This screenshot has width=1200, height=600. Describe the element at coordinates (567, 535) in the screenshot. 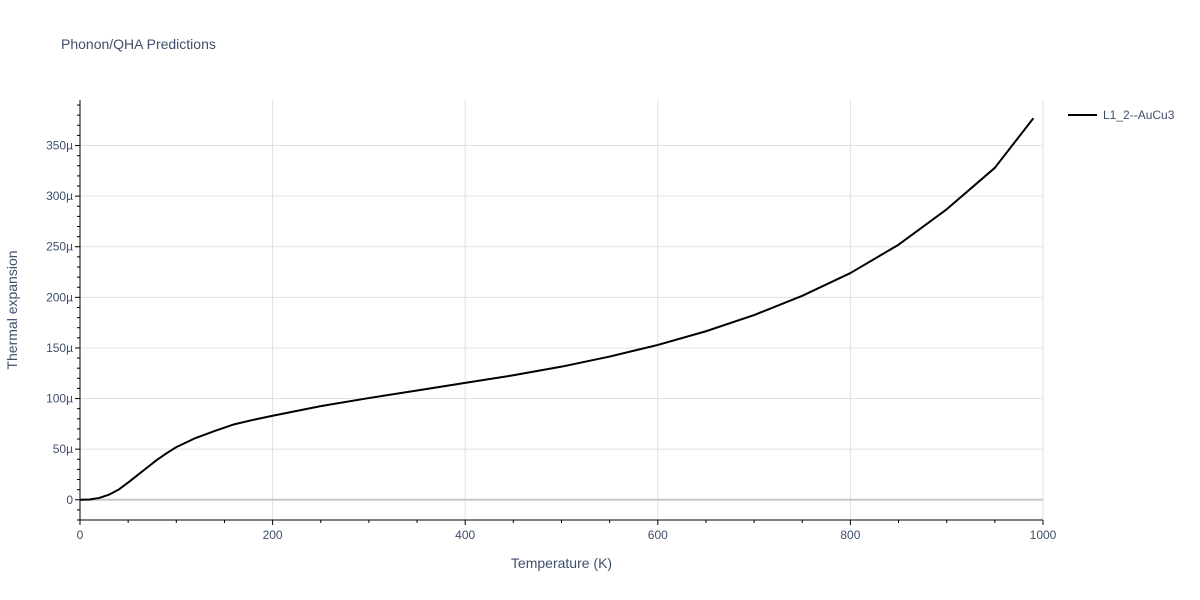

I see `x-tick-labels: 0 200 400 600 800 1000` at that location.